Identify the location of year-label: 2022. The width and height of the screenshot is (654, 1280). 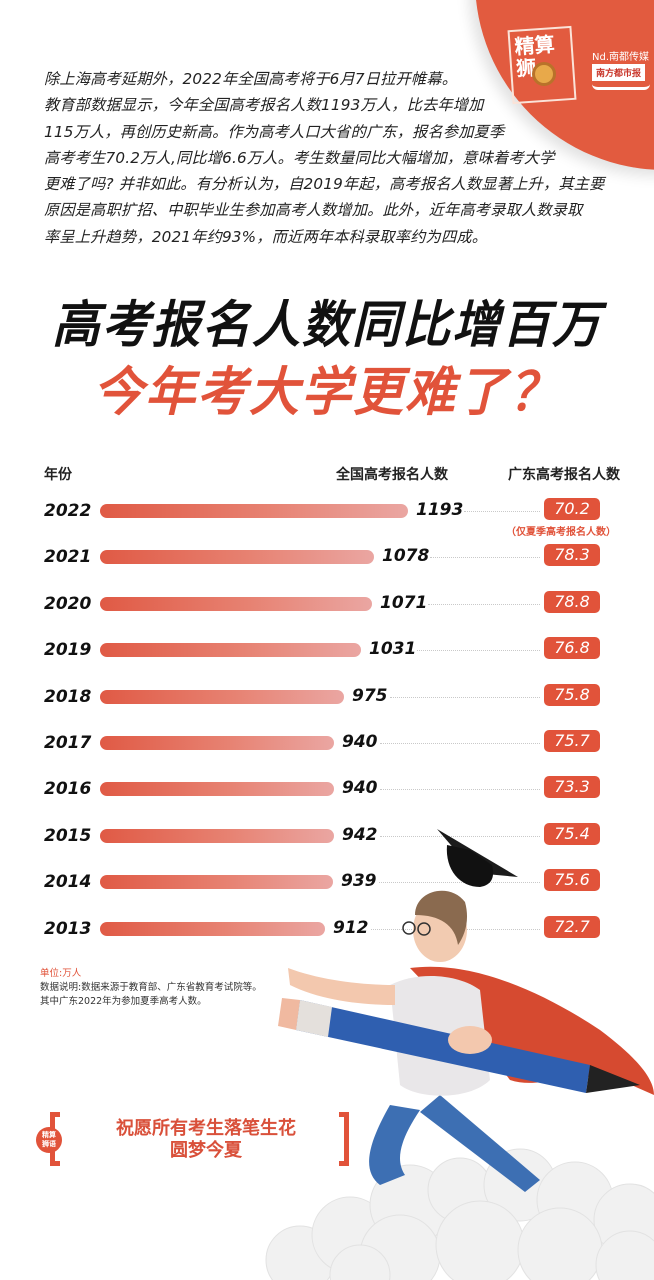
(68, 511).